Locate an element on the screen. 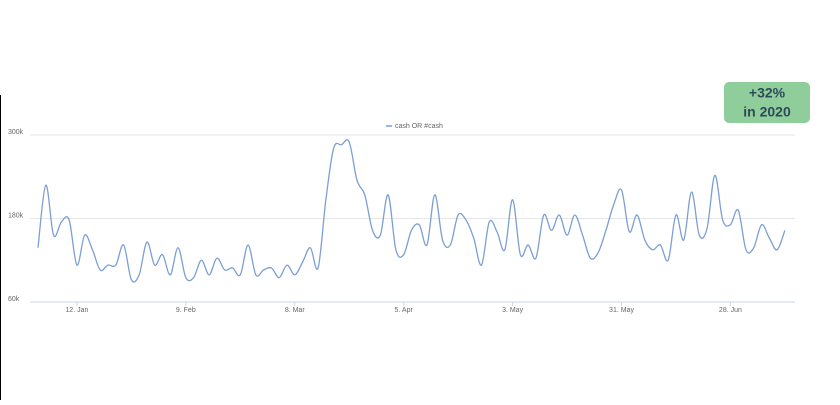 This screenshot has width=840, height=405. y-tick-label: 60k is located at coordinates (14, 299).